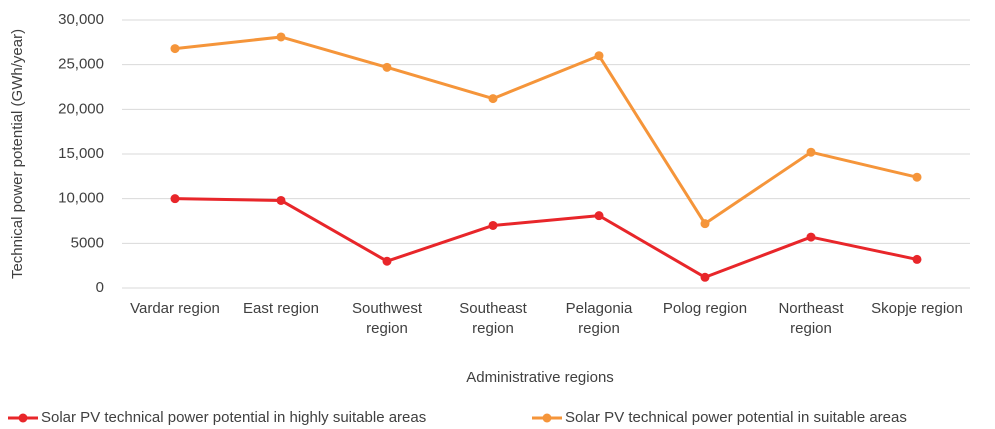 The image size is (995, 429). I want to click on y-tick-label: 0, so click(100, 287).